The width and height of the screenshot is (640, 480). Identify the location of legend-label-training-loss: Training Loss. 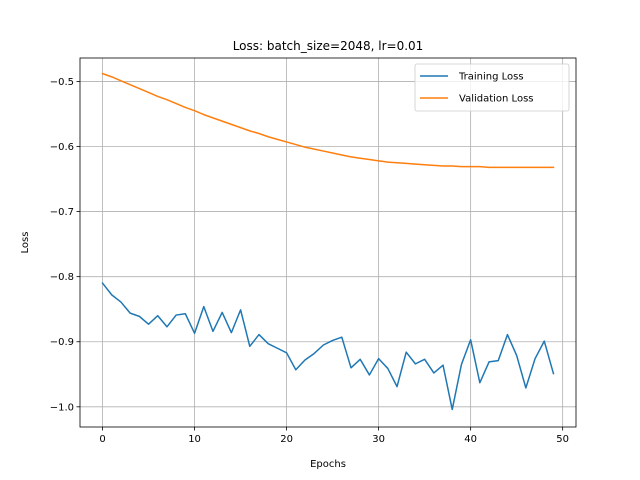
(491, 77).